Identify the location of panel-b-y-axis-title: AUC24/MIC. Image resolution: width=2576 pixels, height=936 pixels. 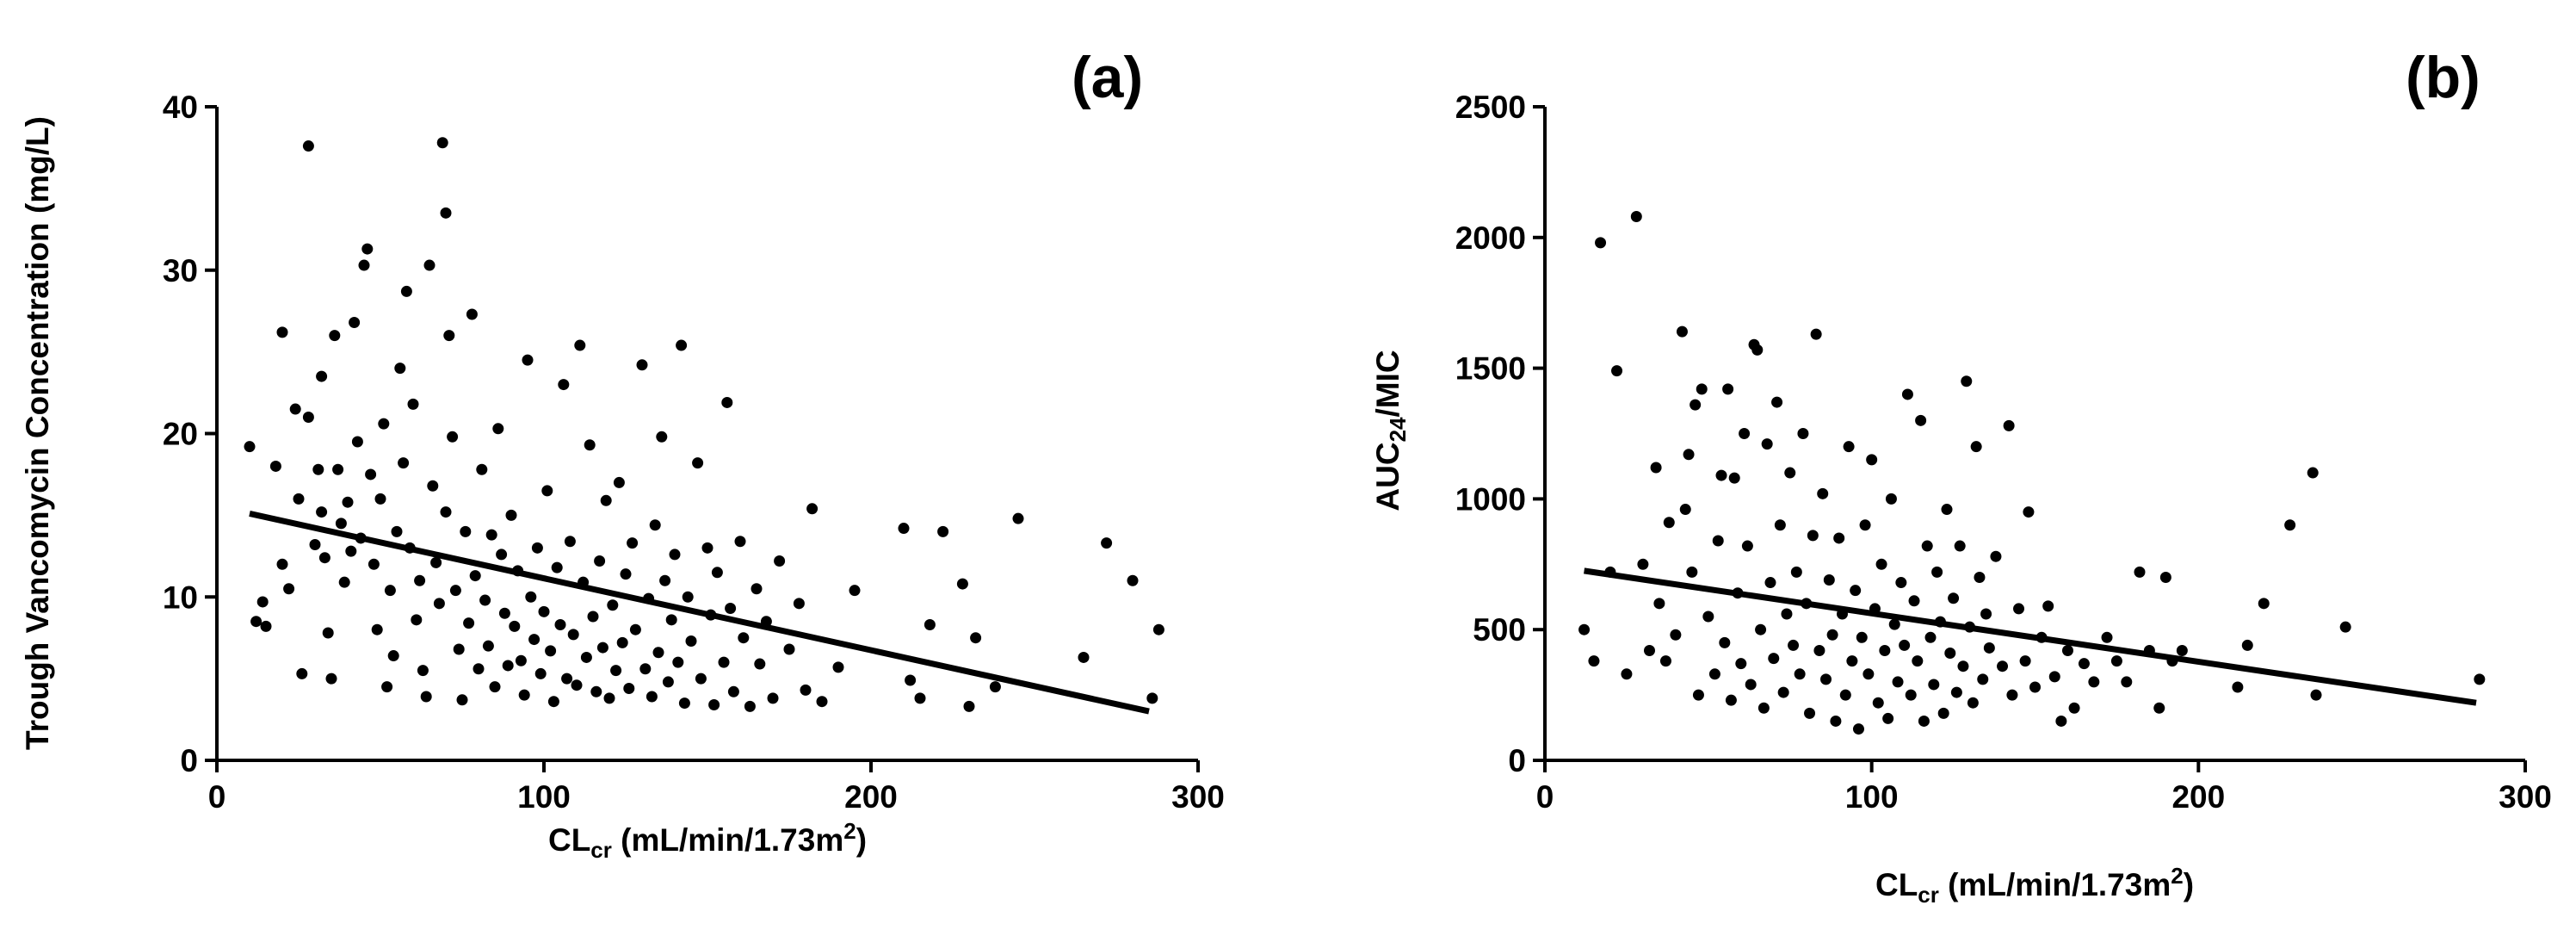
(1390, 431).